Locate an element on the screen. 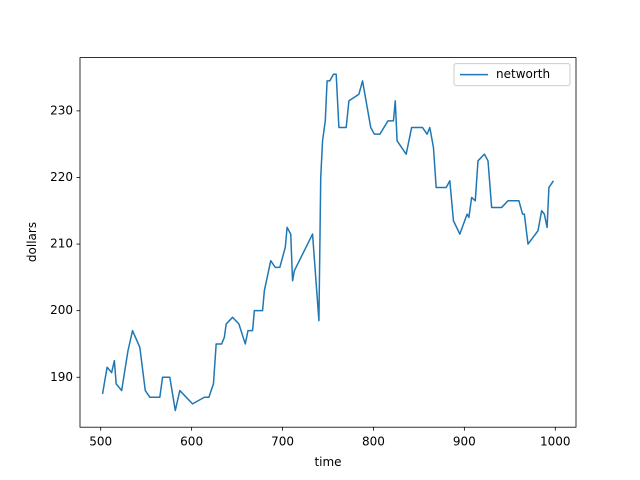 The width and height of the screenshot is (640, 480). y-tick-label: 220 is located at coordinates (61, 177).